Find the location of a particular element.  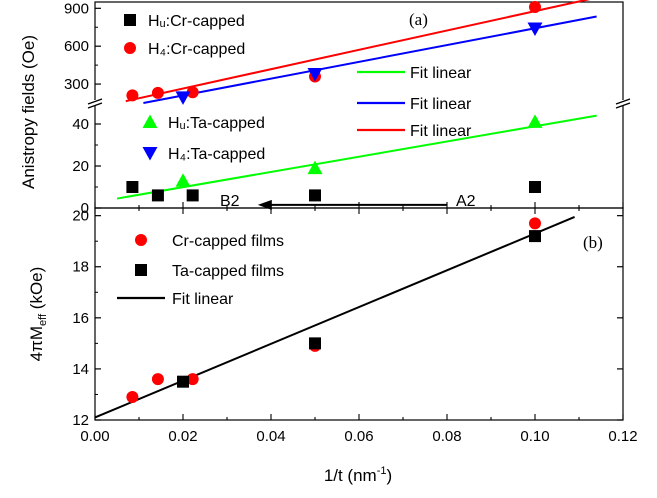

annotation-a2: A2 is located at coordinates (466, 201).